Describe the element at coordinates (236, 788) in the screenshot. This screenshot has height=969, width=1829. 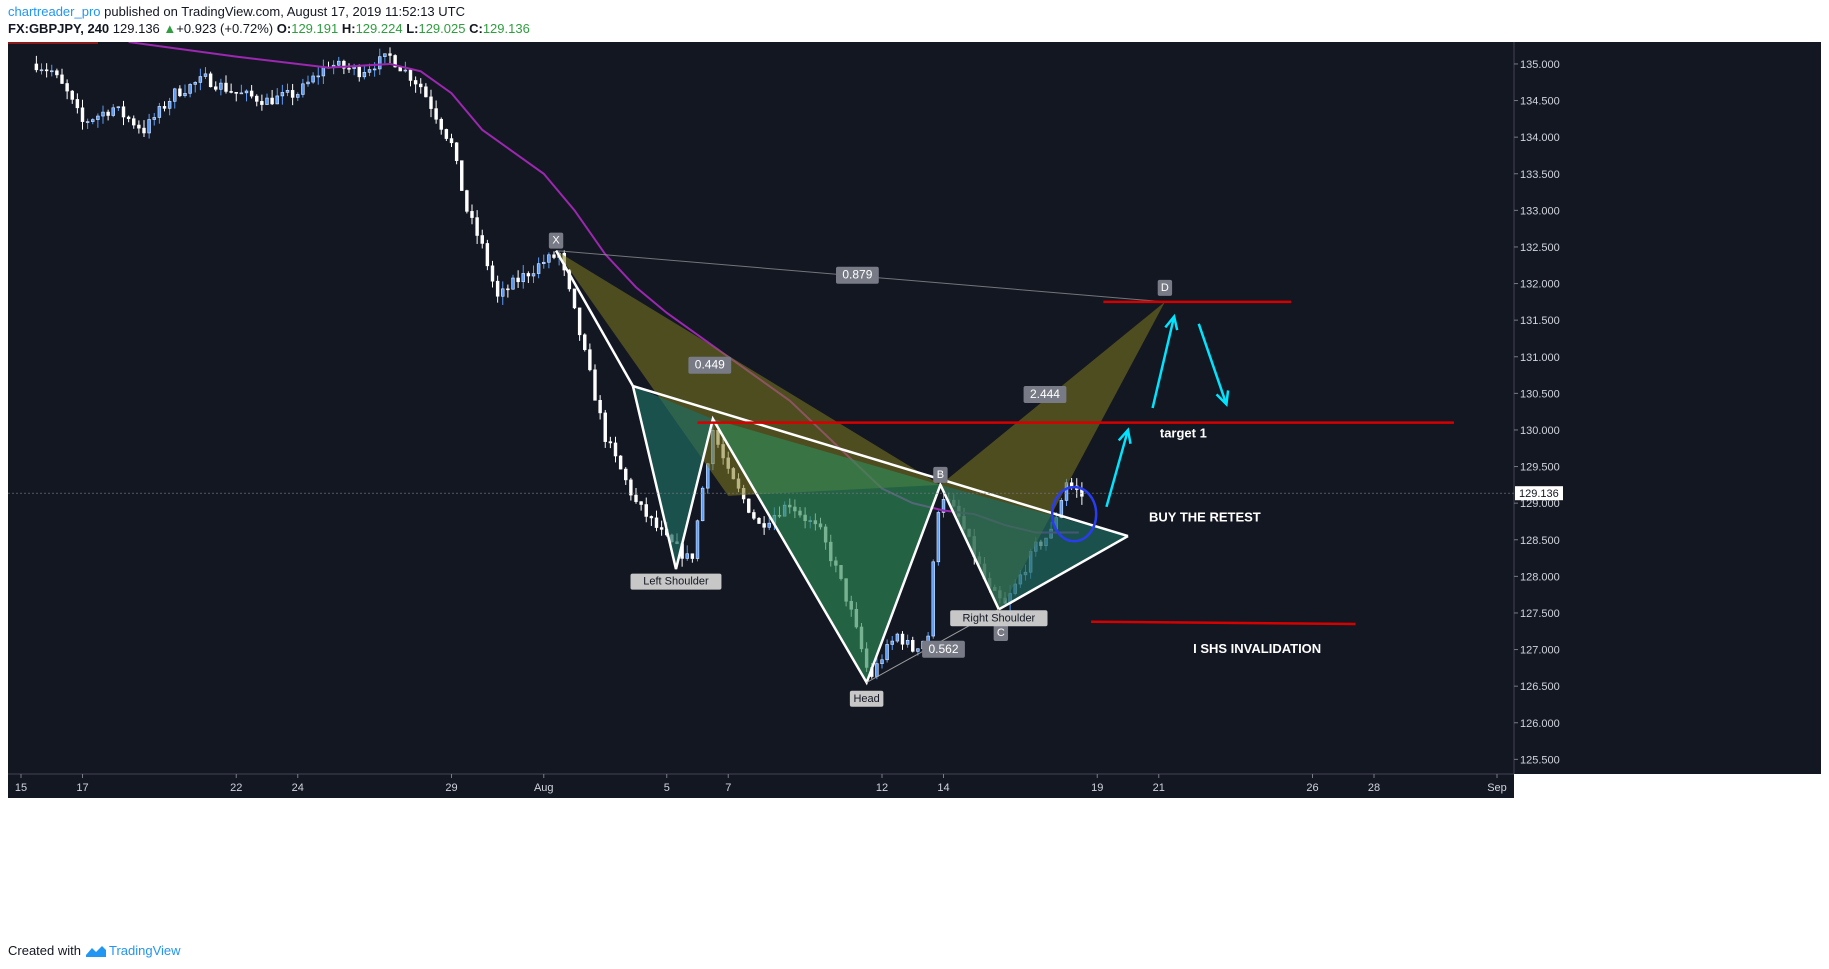
I see `x-tick-label: 22` at that location.